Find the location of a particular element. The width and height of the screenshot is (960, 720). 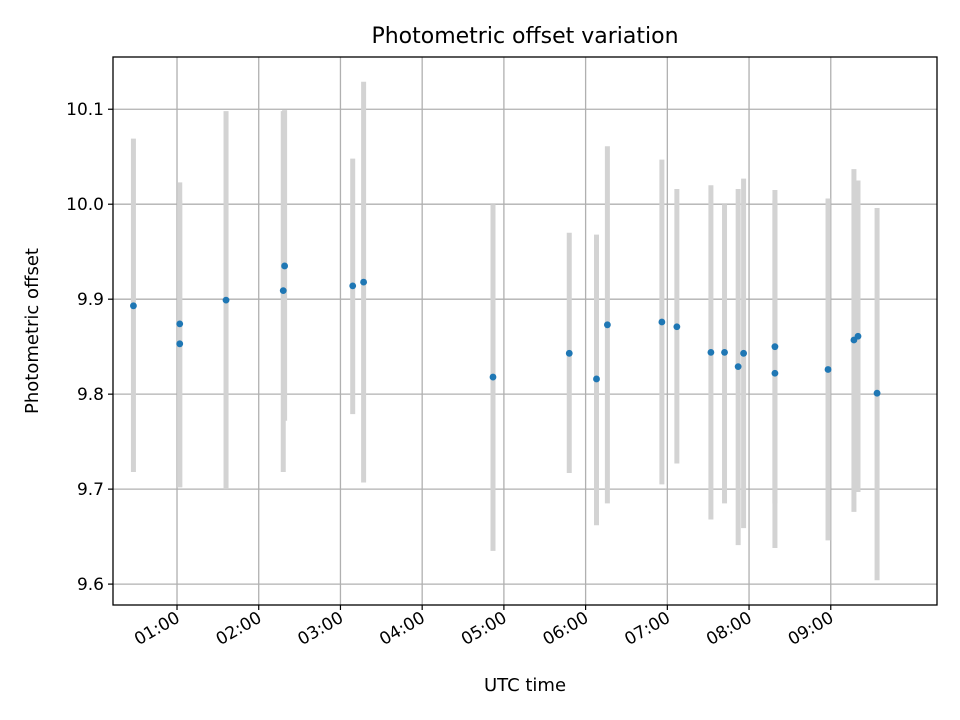

y-tick-label: 10.1 is located at coordinates (85, 110).